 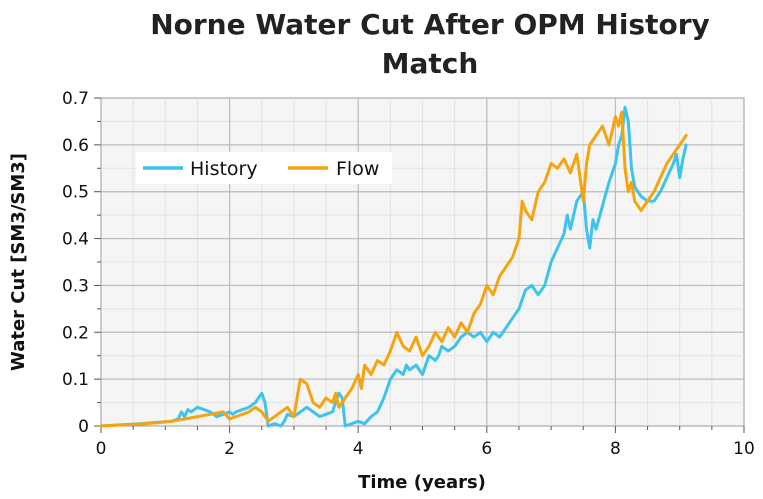 I want to click on y-tick-label: 0.6, so click(x=75, y=146).